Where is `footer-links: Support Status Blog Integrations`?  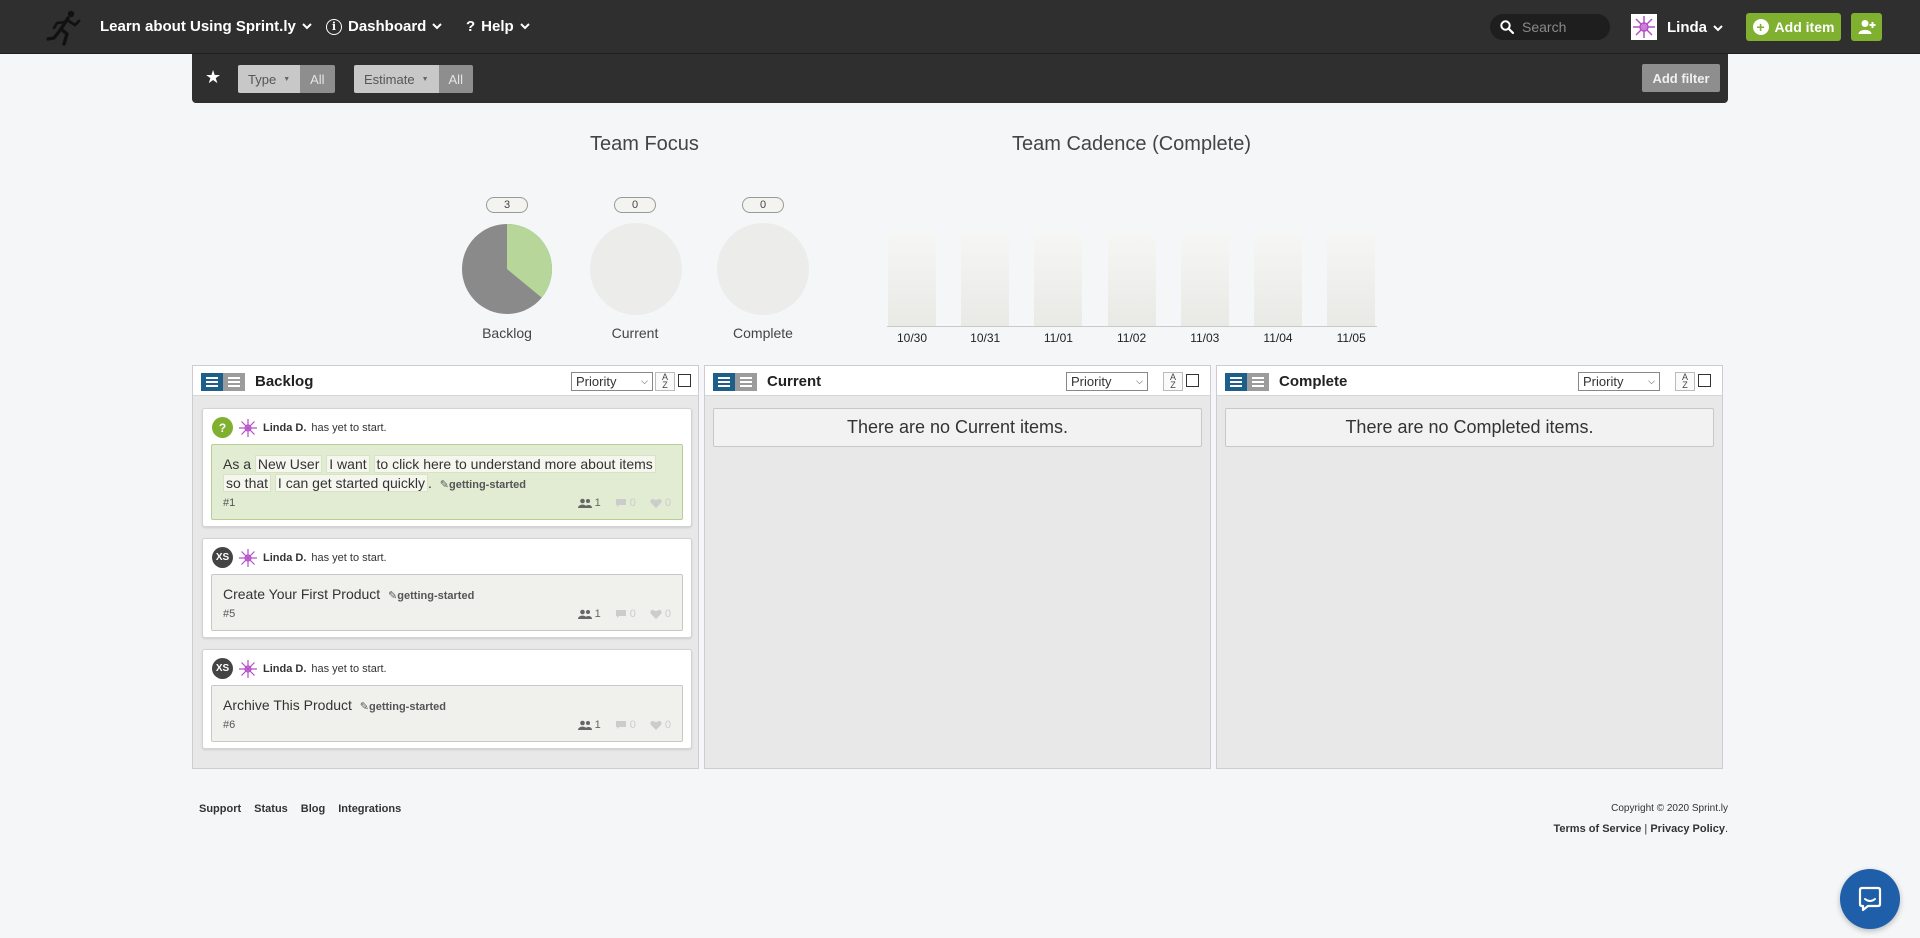
footer-links: Support Status Blog Integrations is located at coordinates (300, 809).